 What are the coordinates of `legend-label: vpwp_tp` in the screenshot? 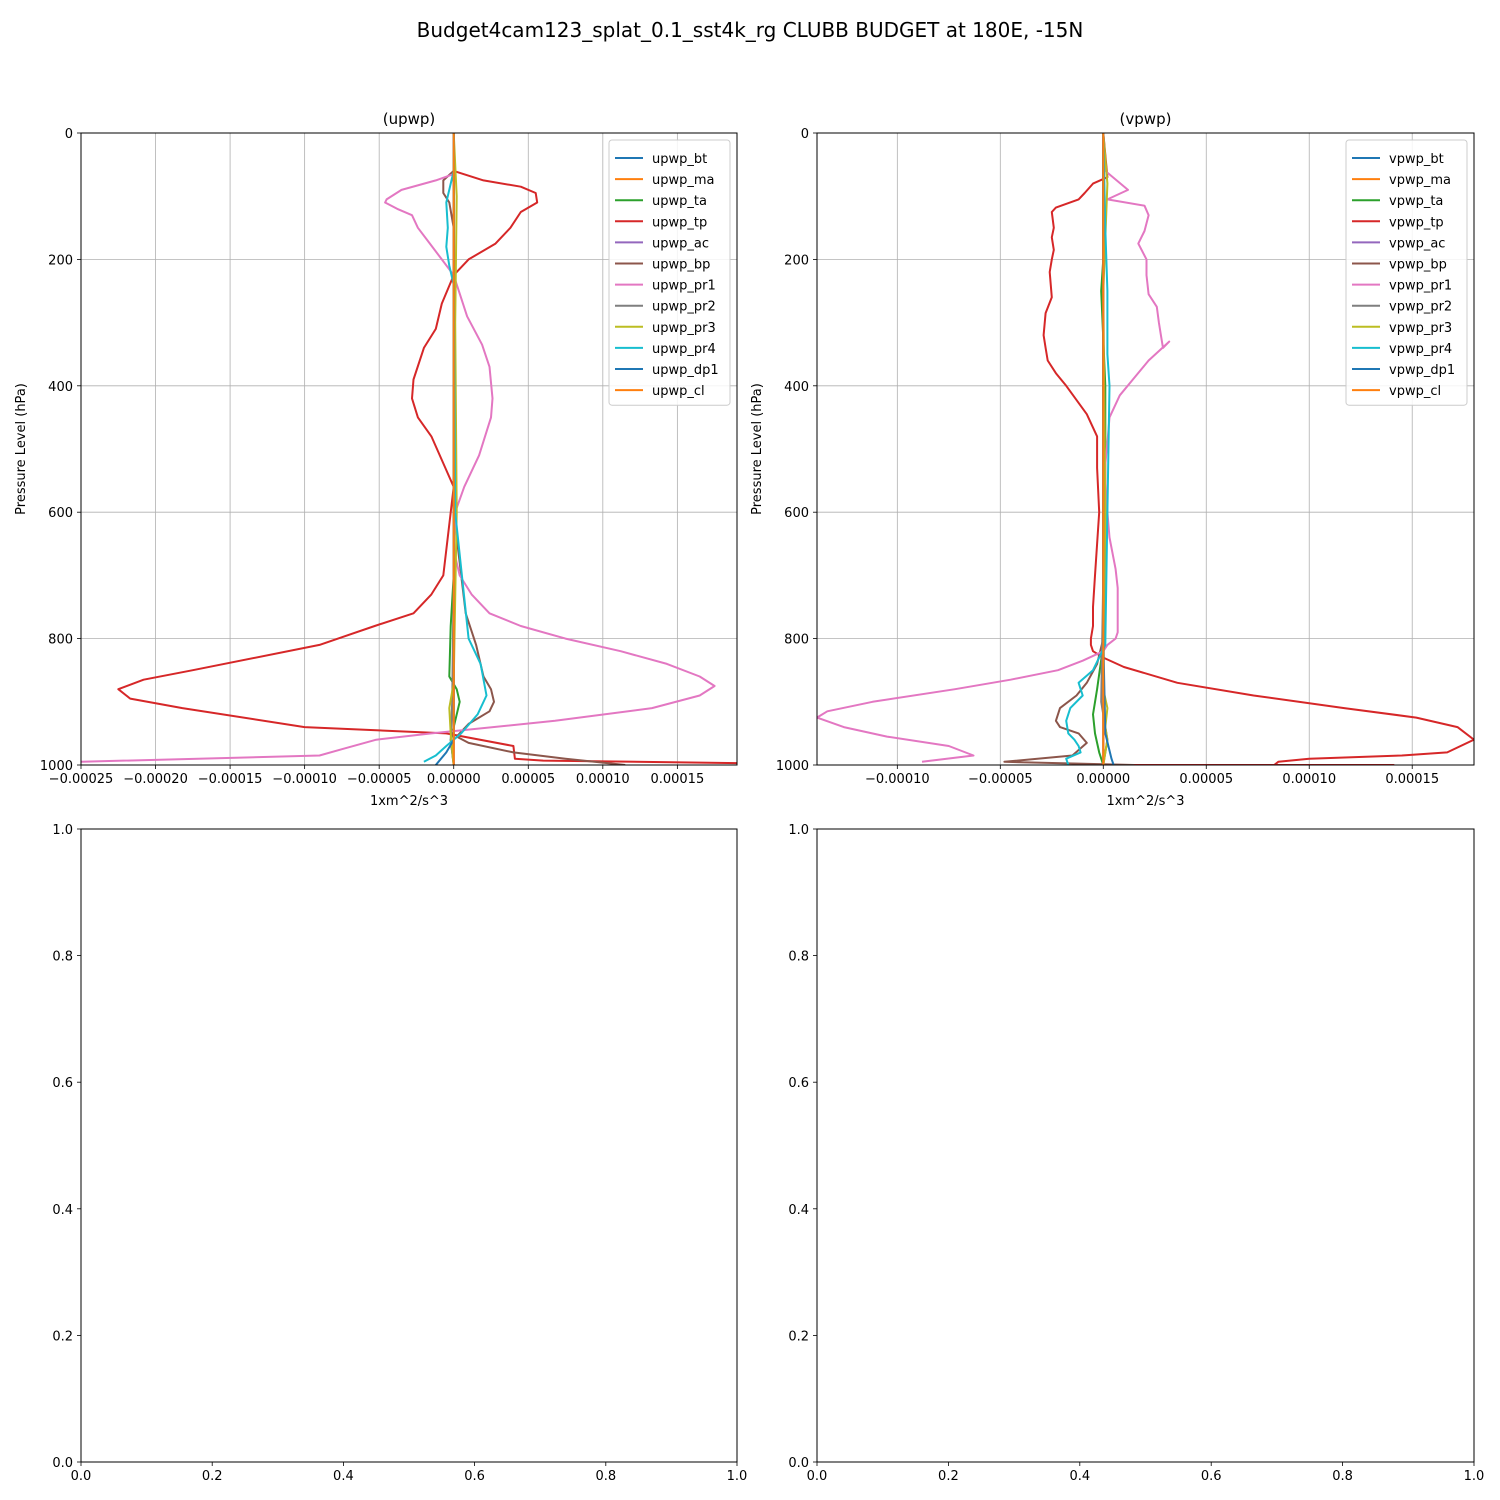 It's located at (1416, 222).